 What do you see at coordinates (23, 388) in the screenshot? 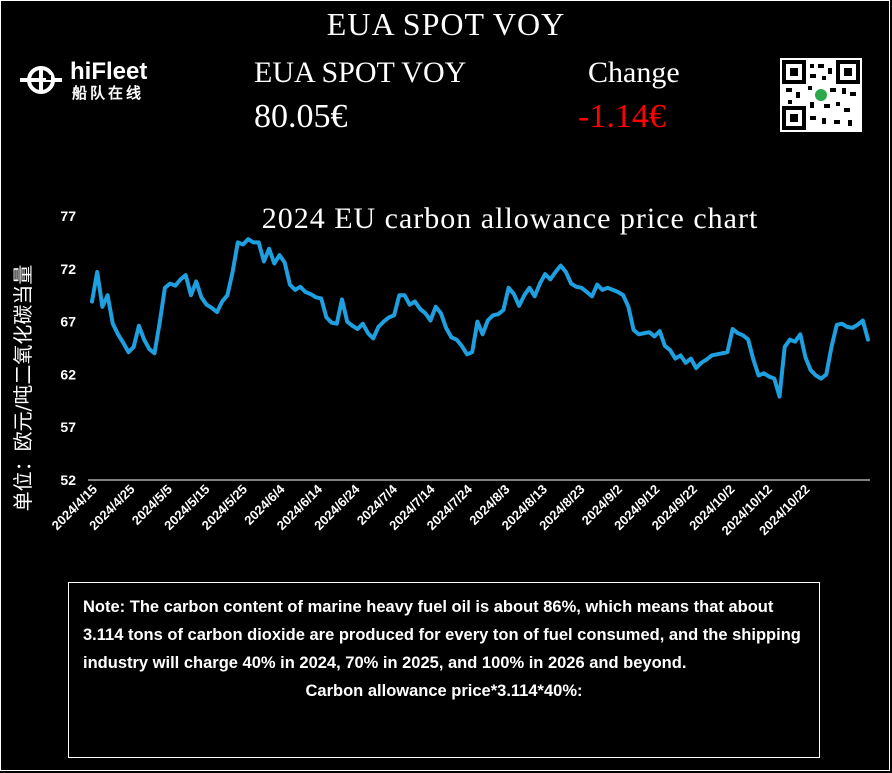
I see `y-axis-label: 单位：欧元/吨二氧化碳当量` at bounding box center [23, 388].